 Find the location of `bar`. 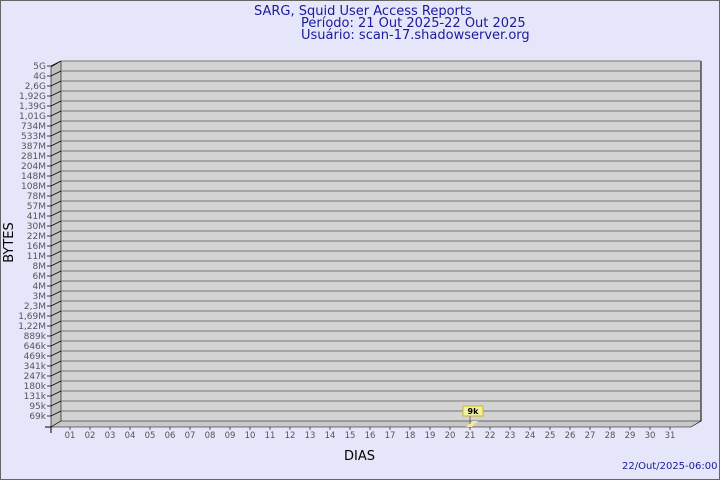

bar is located at coordinates (472, 424).